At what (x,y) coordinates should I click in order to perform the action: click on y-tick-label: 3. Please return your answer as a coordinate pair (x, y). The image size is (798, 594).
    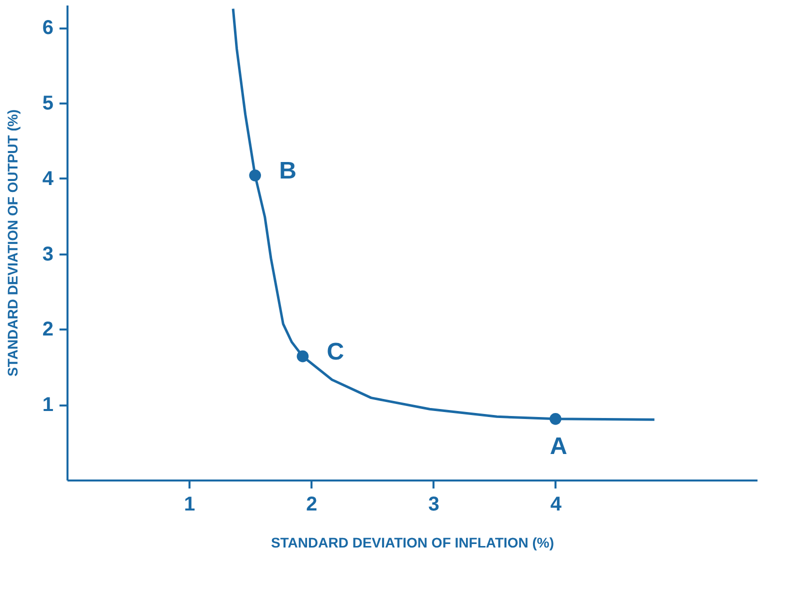
    Looking at the image, I should click on (48, 254).